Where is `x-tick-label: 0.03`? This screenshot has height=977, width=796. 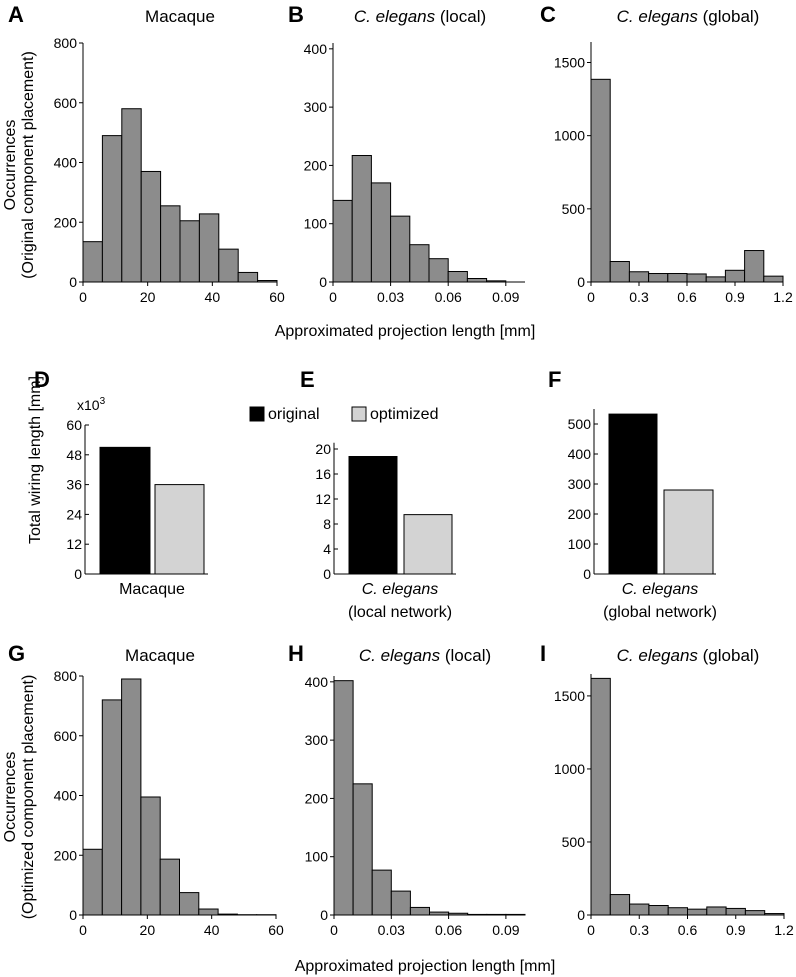
x-tick-label: 0.03 is located at coordinates (390, 297).